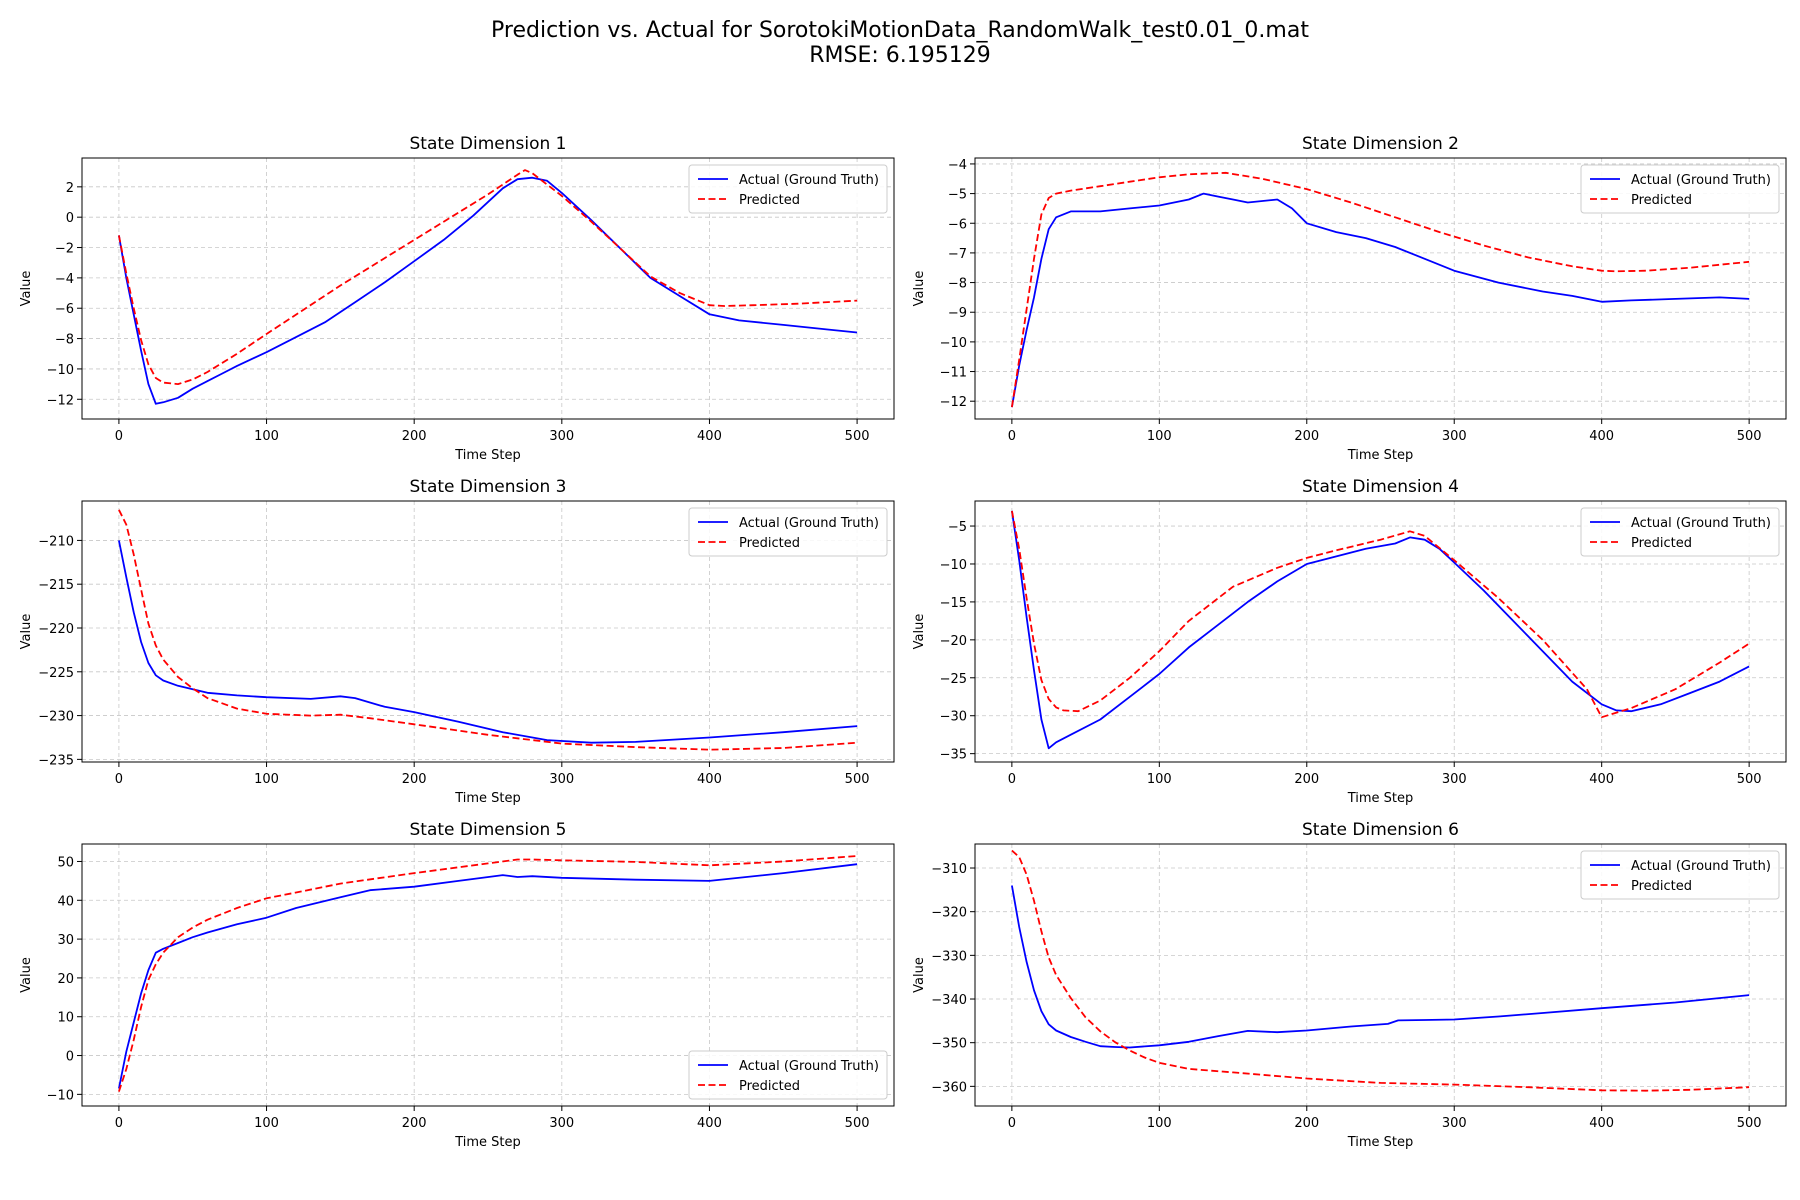  Describe the element at coordinates (953, 679) in the screenshot. I see `y-tick-label: −25` at that location.